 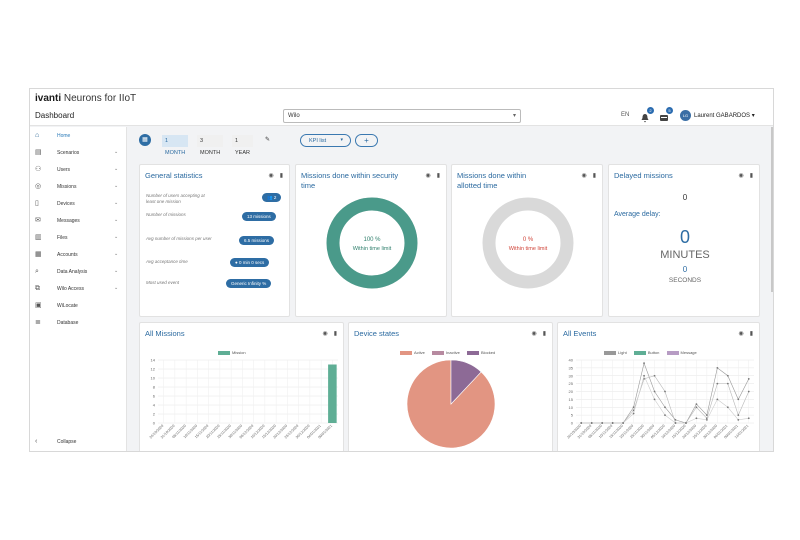 I want to click on delayed-count: 0, so click(x=685, y=197).